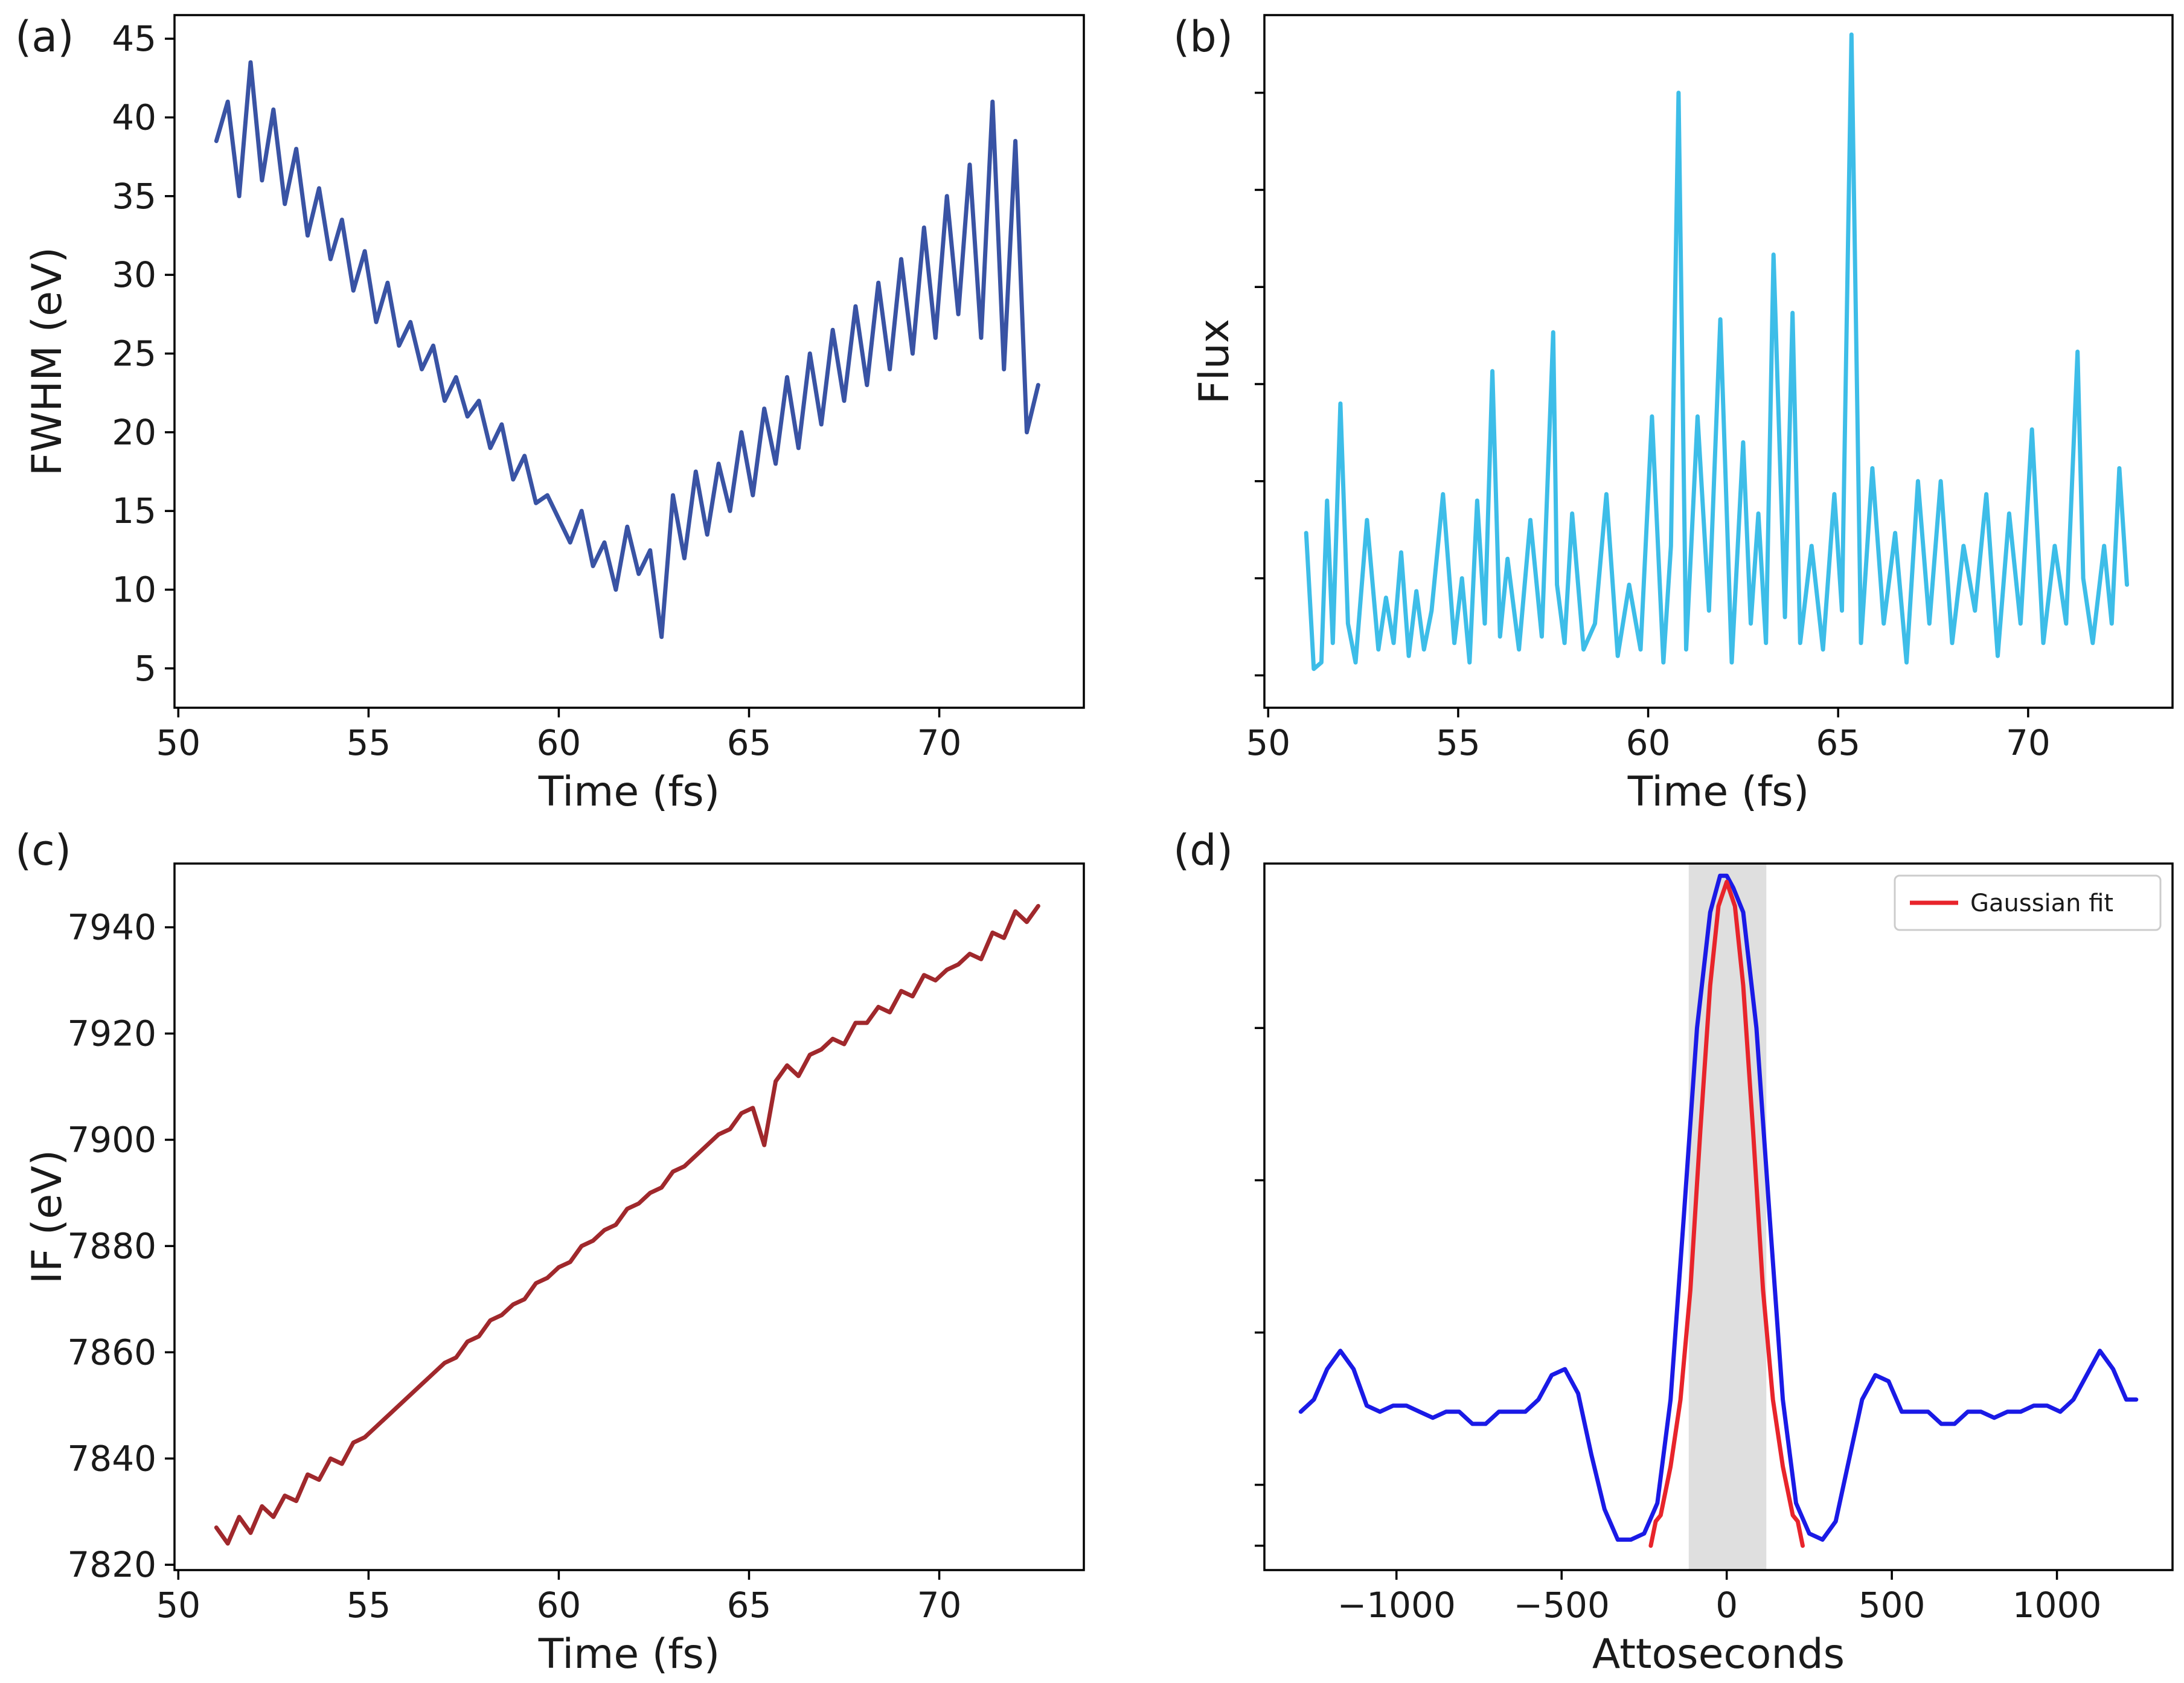 This screenshot has height=1683, width=2184. I want to click on y-tick-label: 7880, so click(111, 1245).